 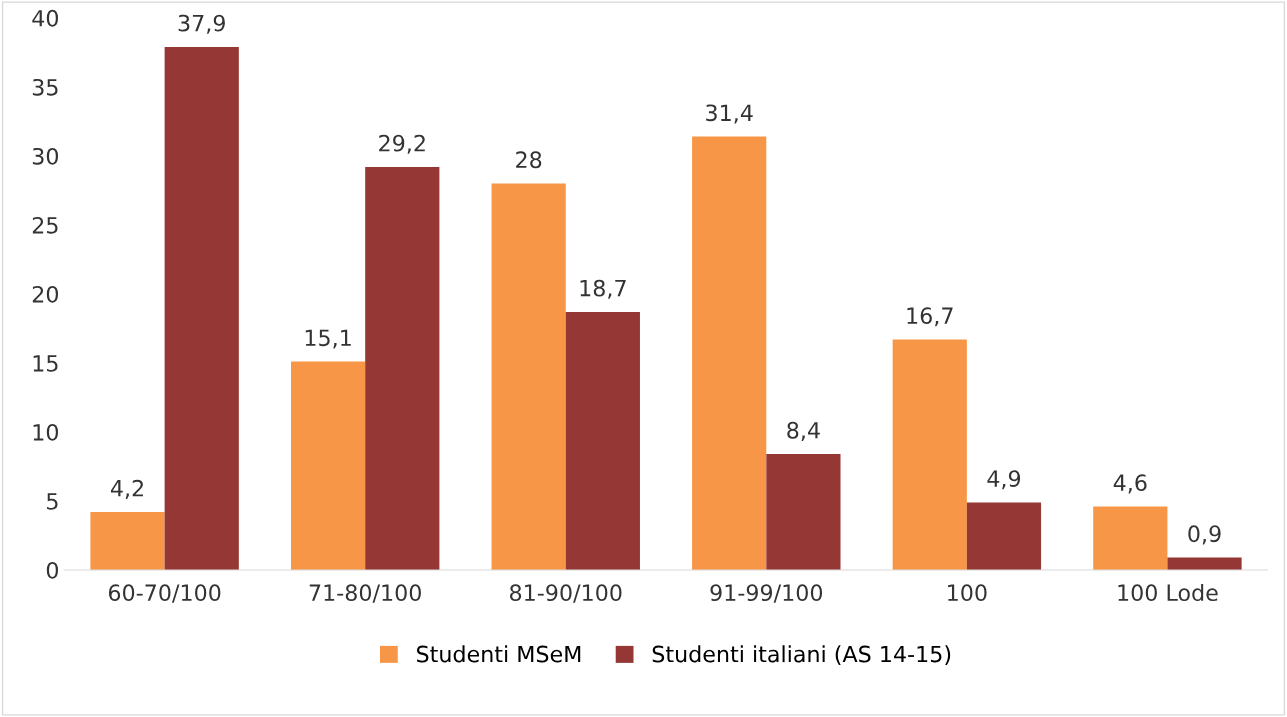 What do you see at coordinates (328, 339) in the screenshot?
I see `data-label: 15,1` at bounding box center [328, 339].